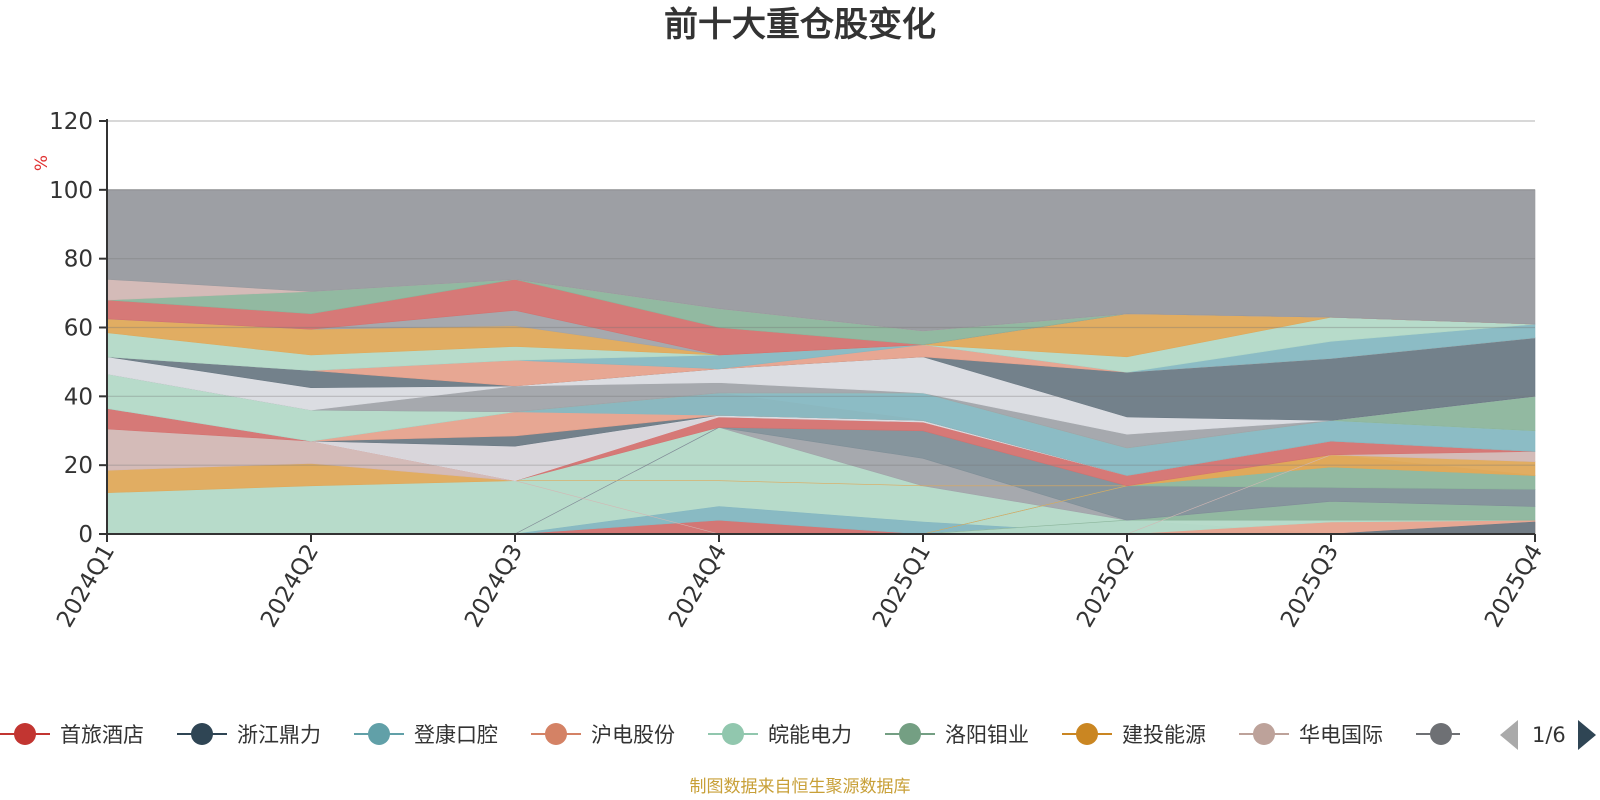 This screenshot has height=800, width=1600. I want to click on legend-item: 登康口腔, so click(426, 734).